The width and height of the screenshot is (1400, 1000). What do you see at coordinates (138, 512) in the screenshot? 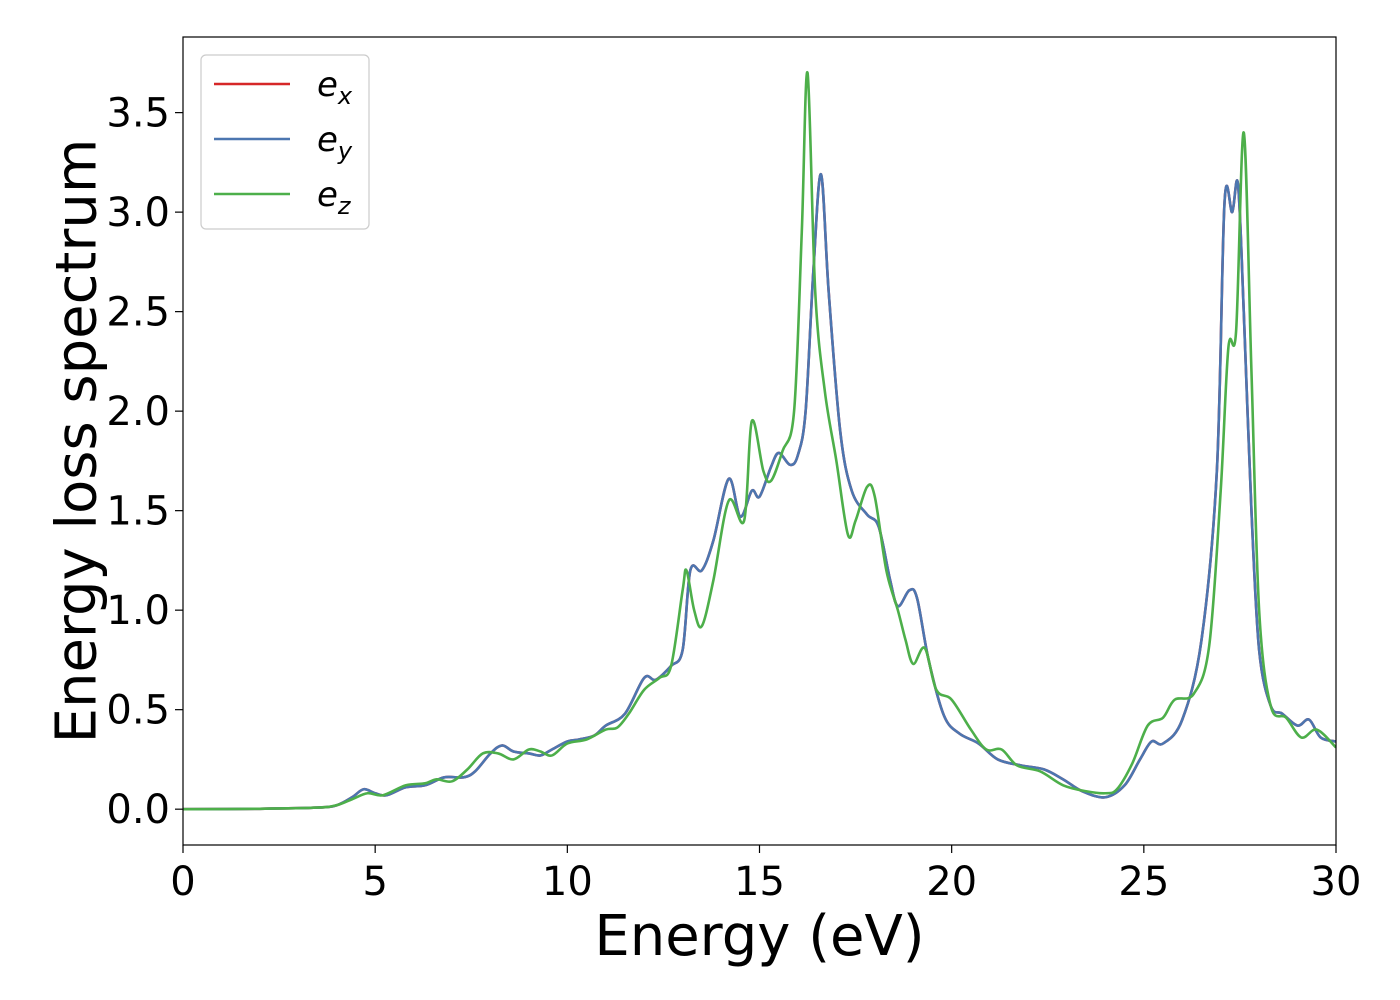
I see `y-tick-label: 1.5` at bounding box center [138, 512].